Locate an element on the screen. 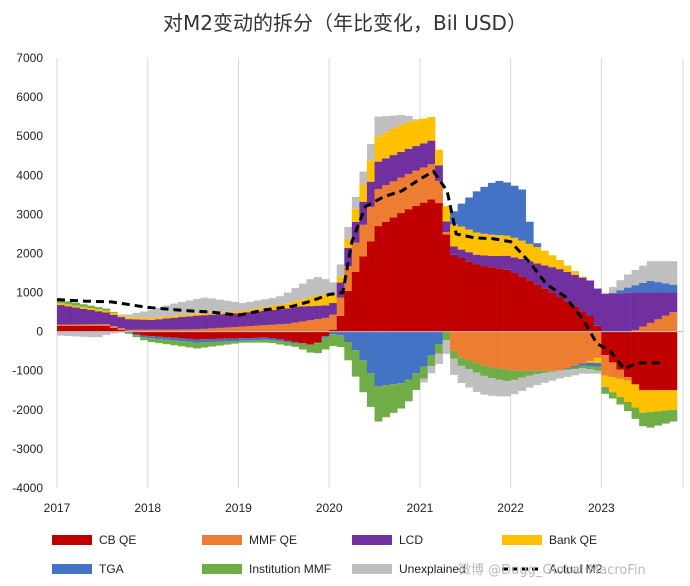 This screenshot has width=690, height=586. legend-item: MMF QE is located at coordinates (249, 540).